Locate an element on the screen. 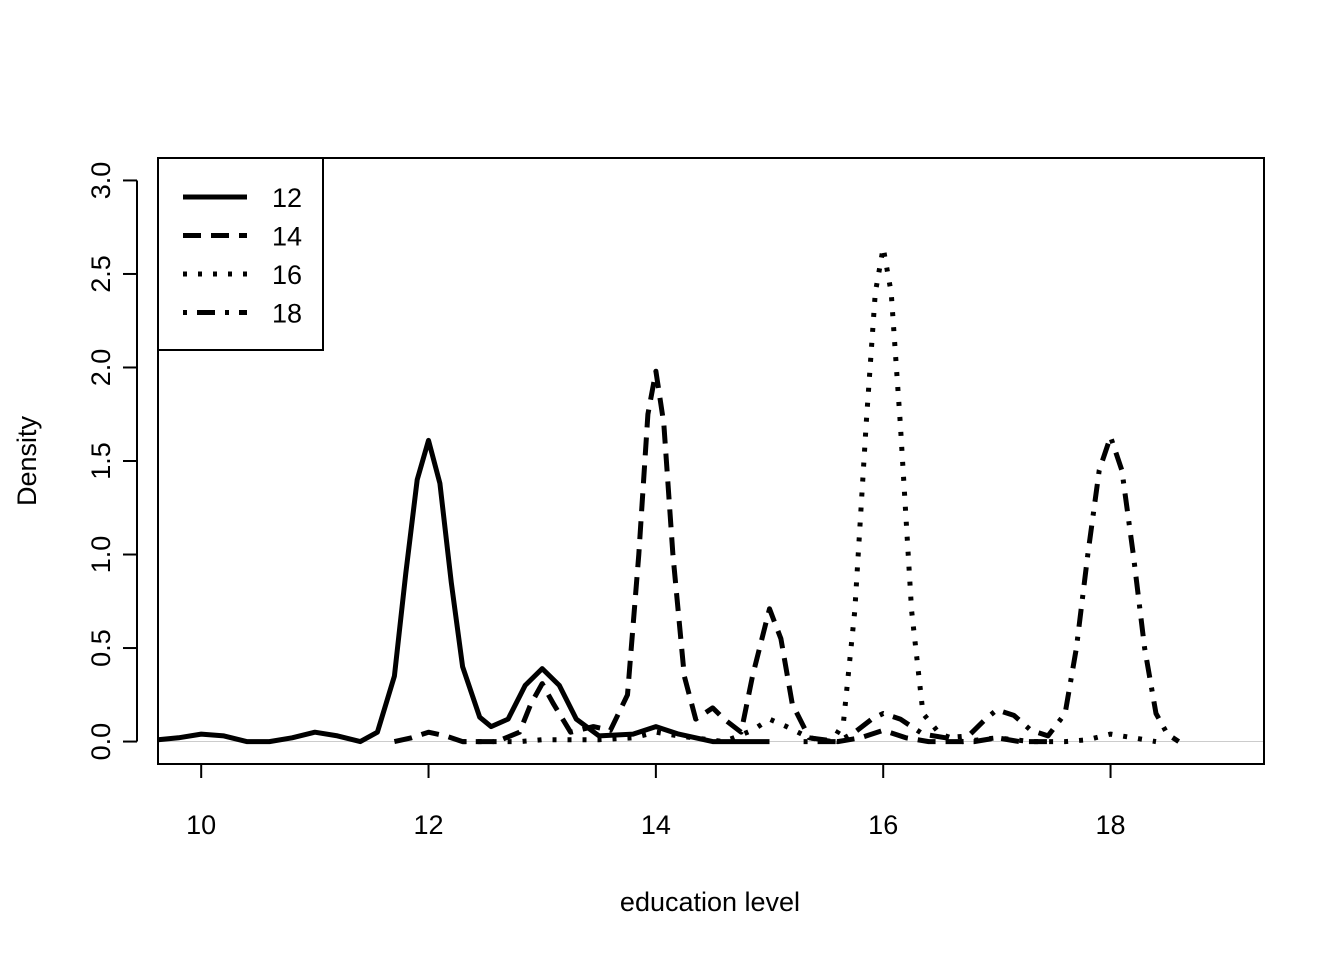  y-tick-label: 2.5 is located at coordinates (101, 274).